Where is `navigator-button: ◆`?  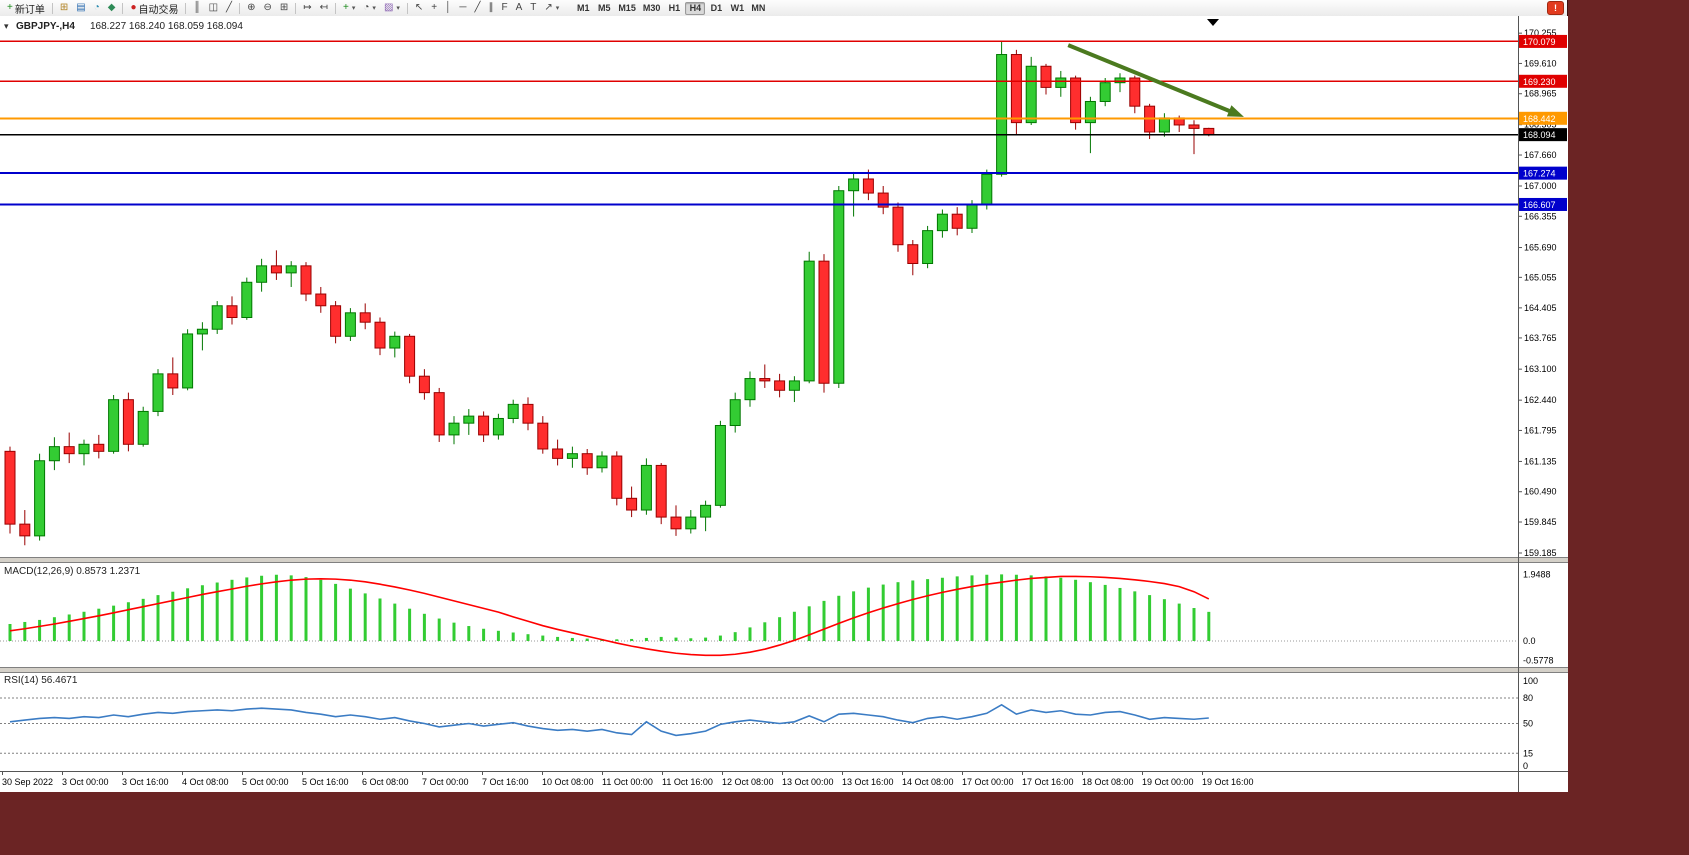
navigator-button: ◆ is located at coordinates (112, 8).